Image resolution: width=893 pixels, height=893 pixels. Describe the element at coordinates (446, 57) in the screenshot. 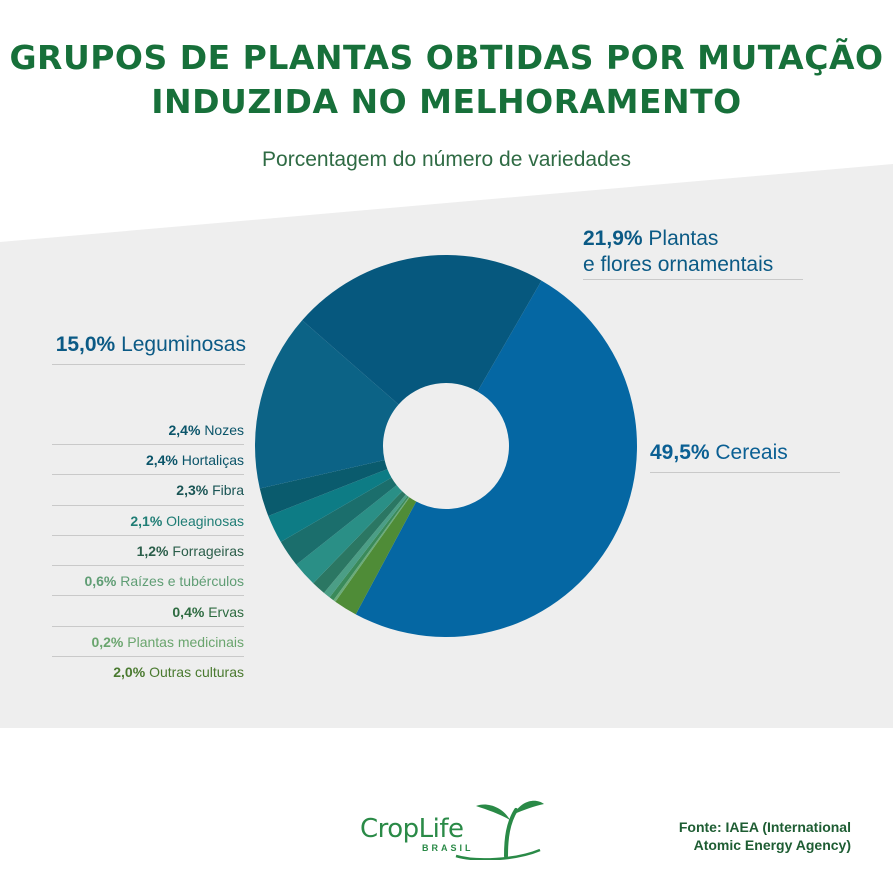

I see `title-line-1: GRUPOS DE PLANTAS OBTIDAS POR MUTAÇÃO` at that location.